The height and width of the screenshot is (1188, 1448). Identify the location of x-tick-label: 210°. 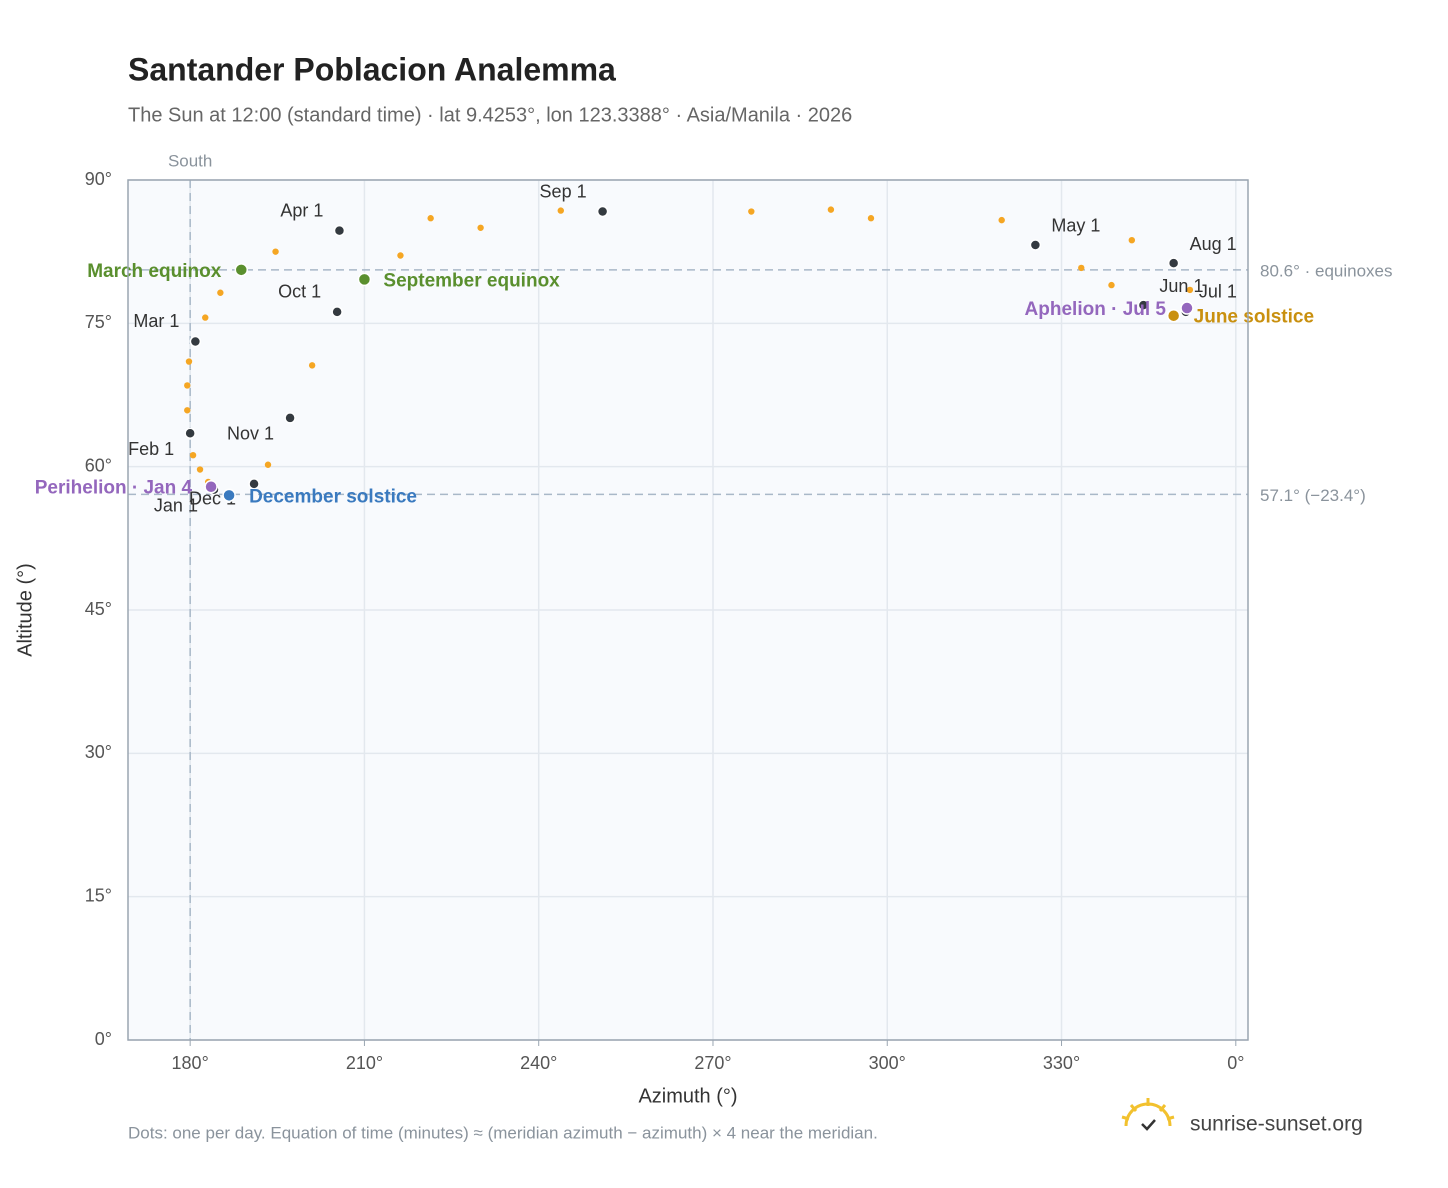
(364, 1063).